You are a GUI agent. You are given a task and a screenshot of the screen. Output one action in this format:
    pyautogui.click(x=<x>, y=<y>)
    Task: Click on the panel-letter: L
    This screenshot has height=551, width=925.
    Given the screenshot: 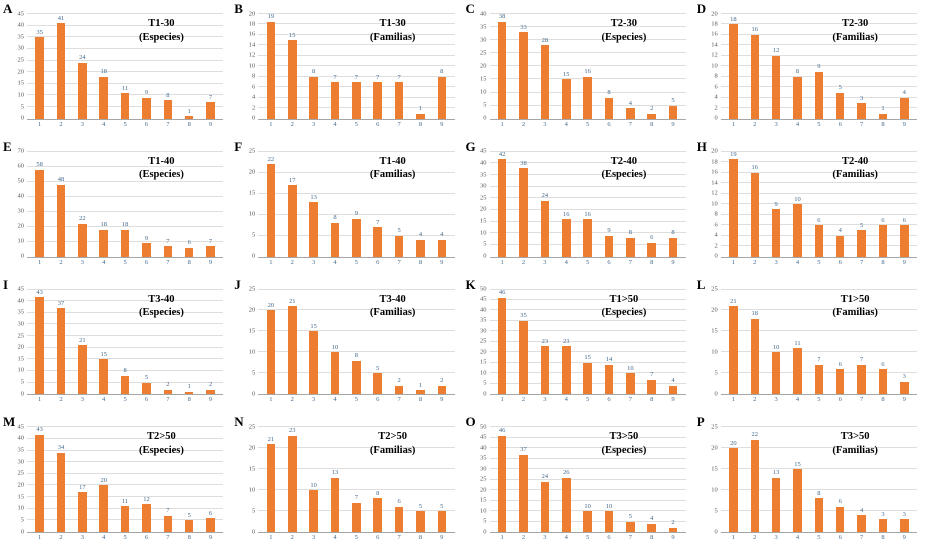 What is the action you would take?
    pyautogui.click(x=701, y=284)
    